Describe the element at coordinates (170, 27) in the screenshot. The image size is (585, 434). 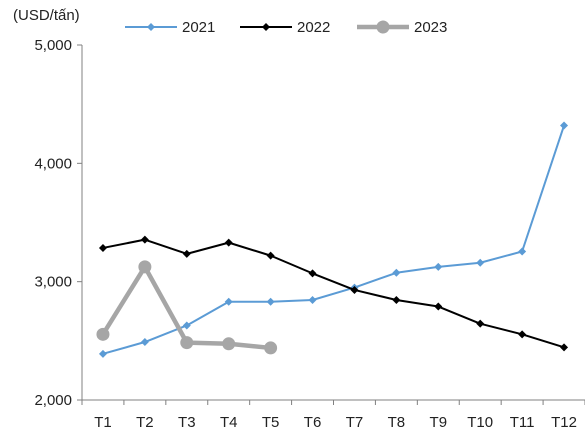
I see `legend-item-2021: 2021` at that location.